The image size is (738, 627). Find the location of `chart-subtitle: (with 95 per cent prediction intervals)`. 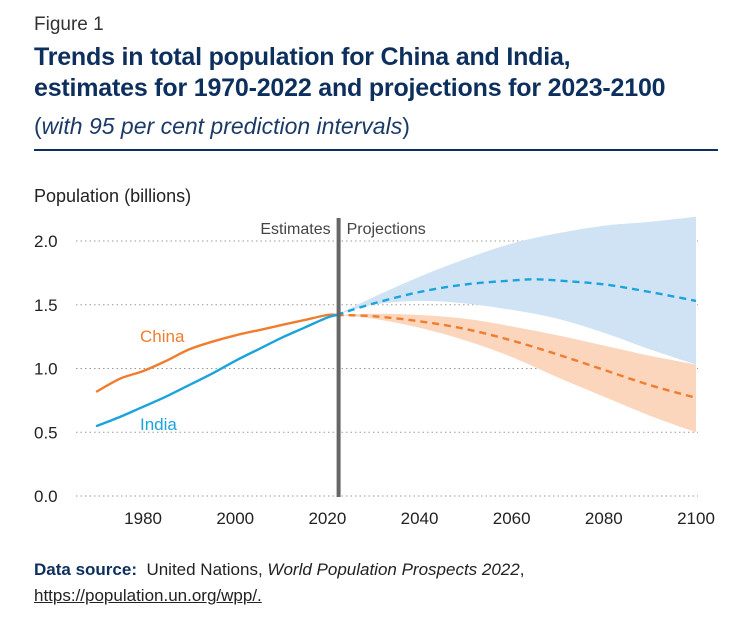

chart-subtitle: (with 95 per cent prediction intervals) is located at coordinates (222, 126).